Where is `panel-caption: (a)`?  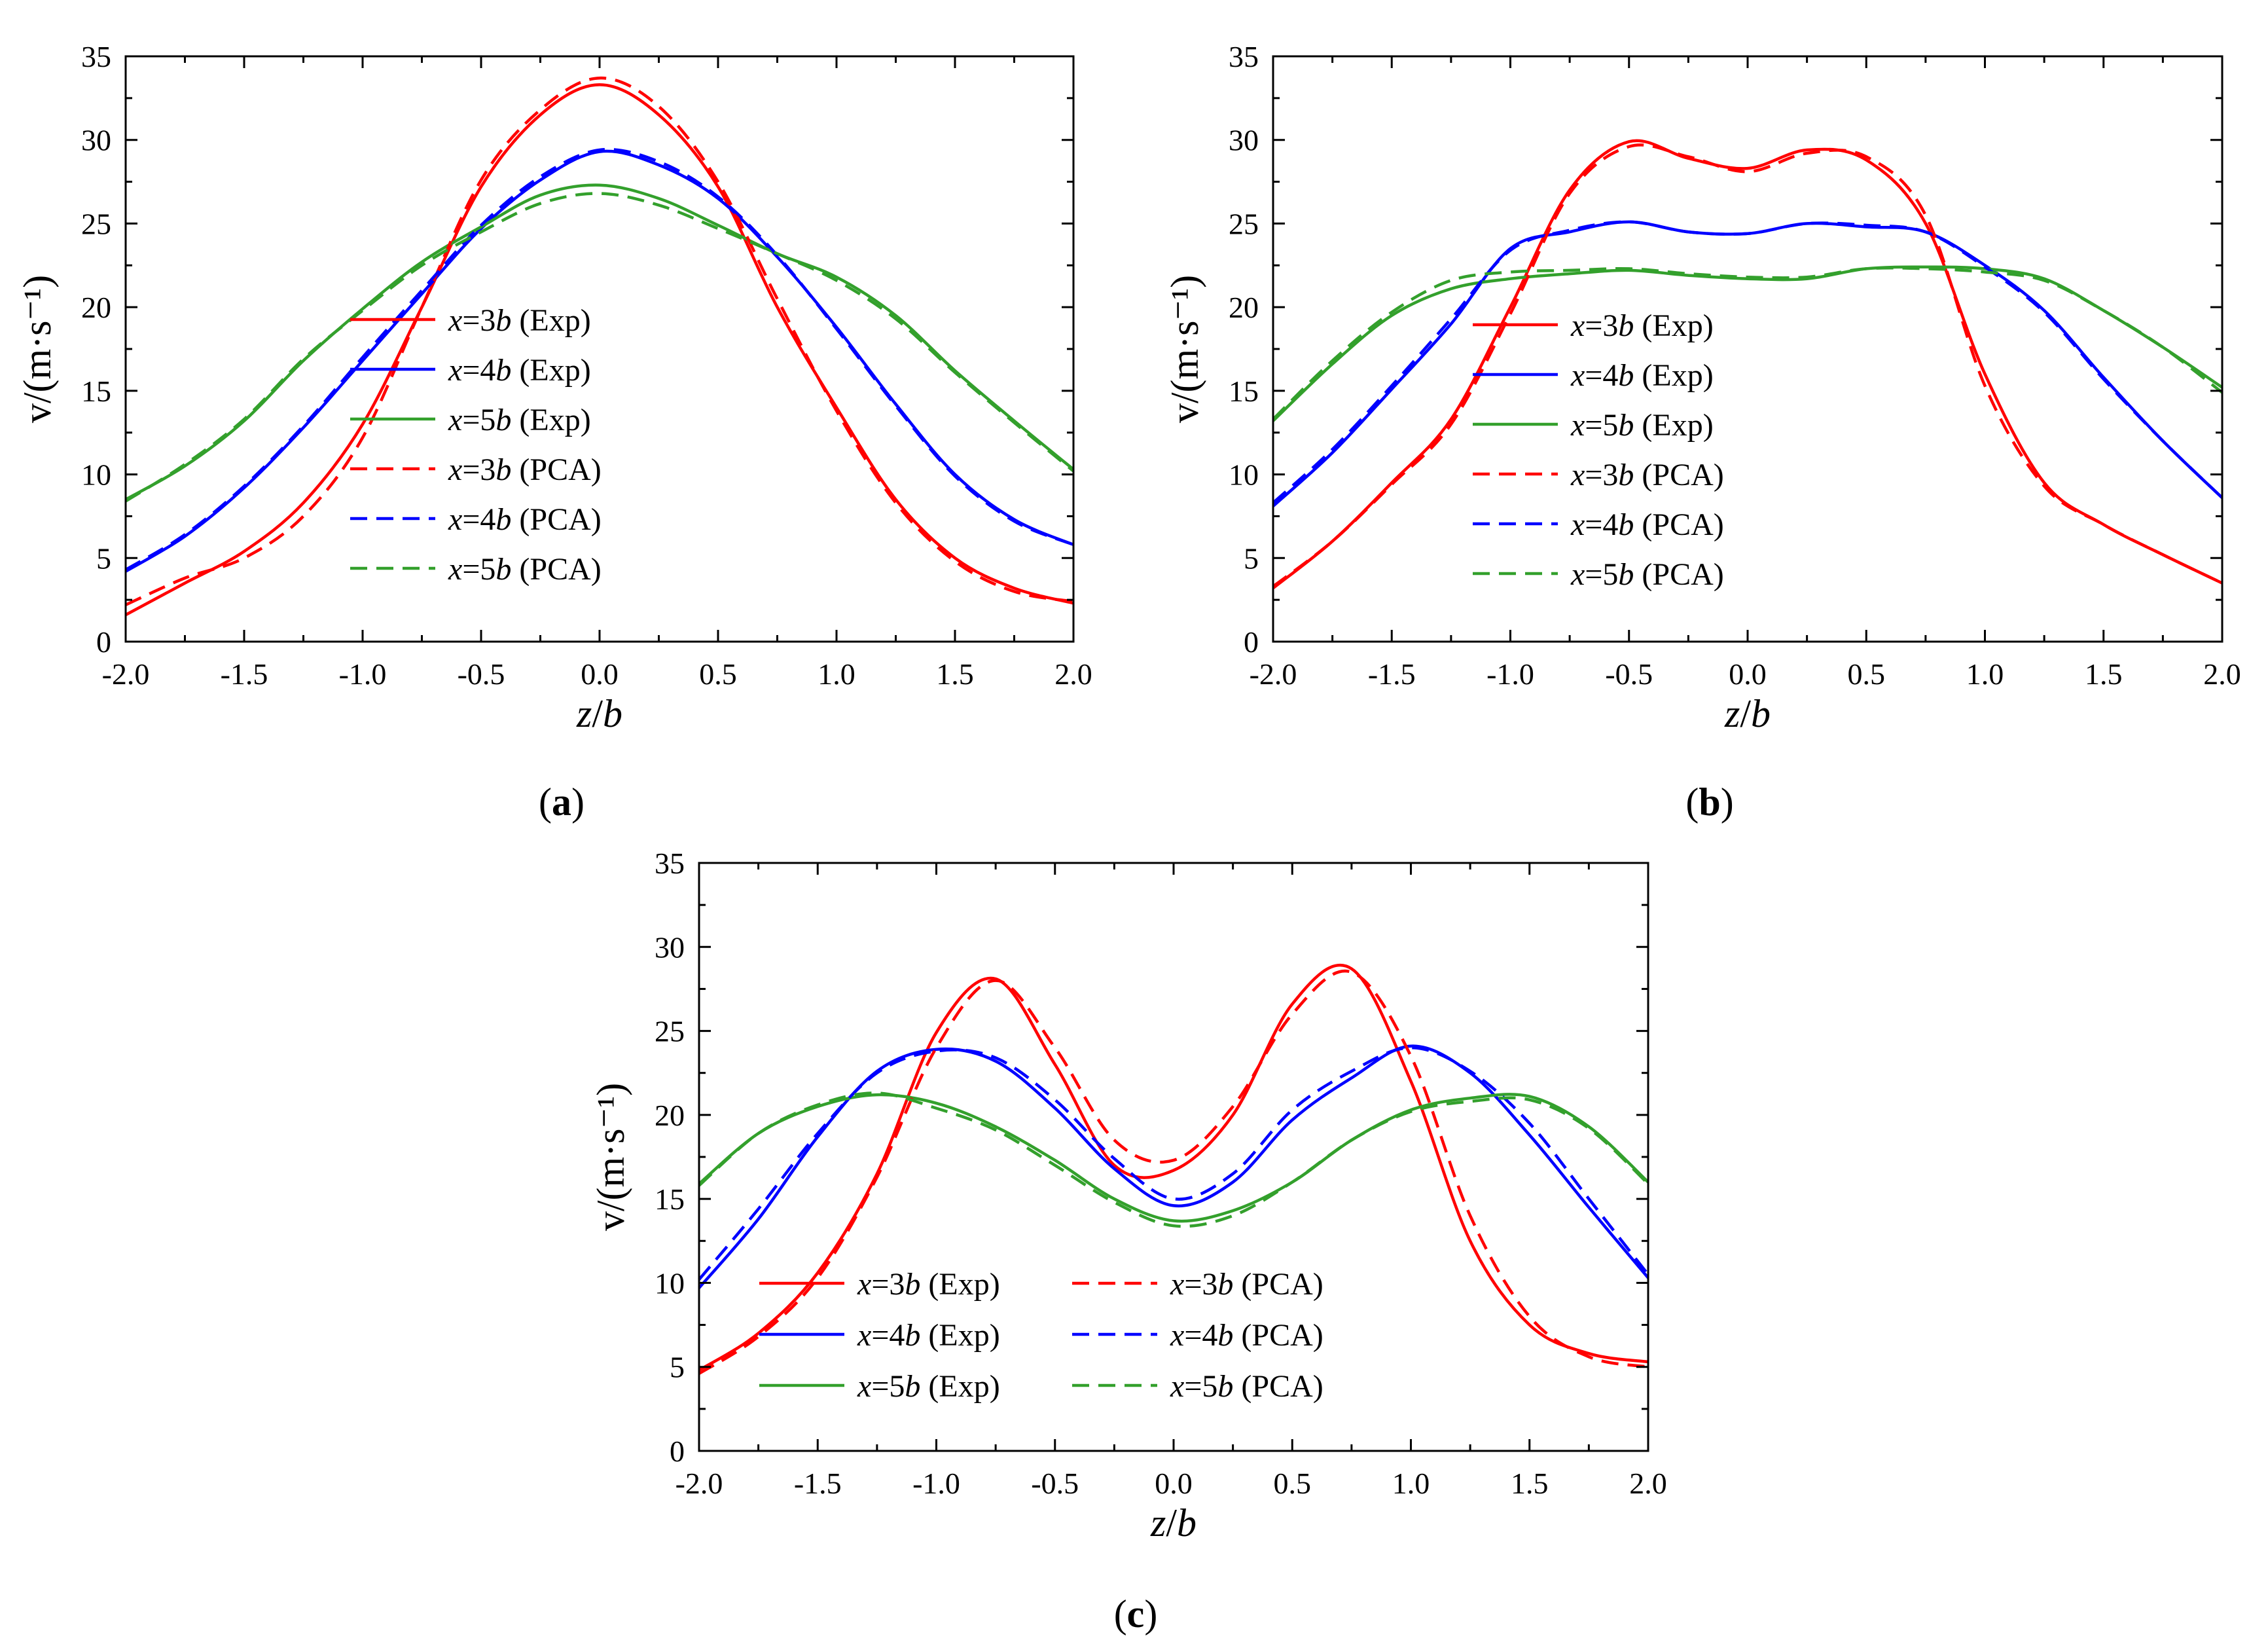 panel-caption: (a) is located at coordinates (562, 802).